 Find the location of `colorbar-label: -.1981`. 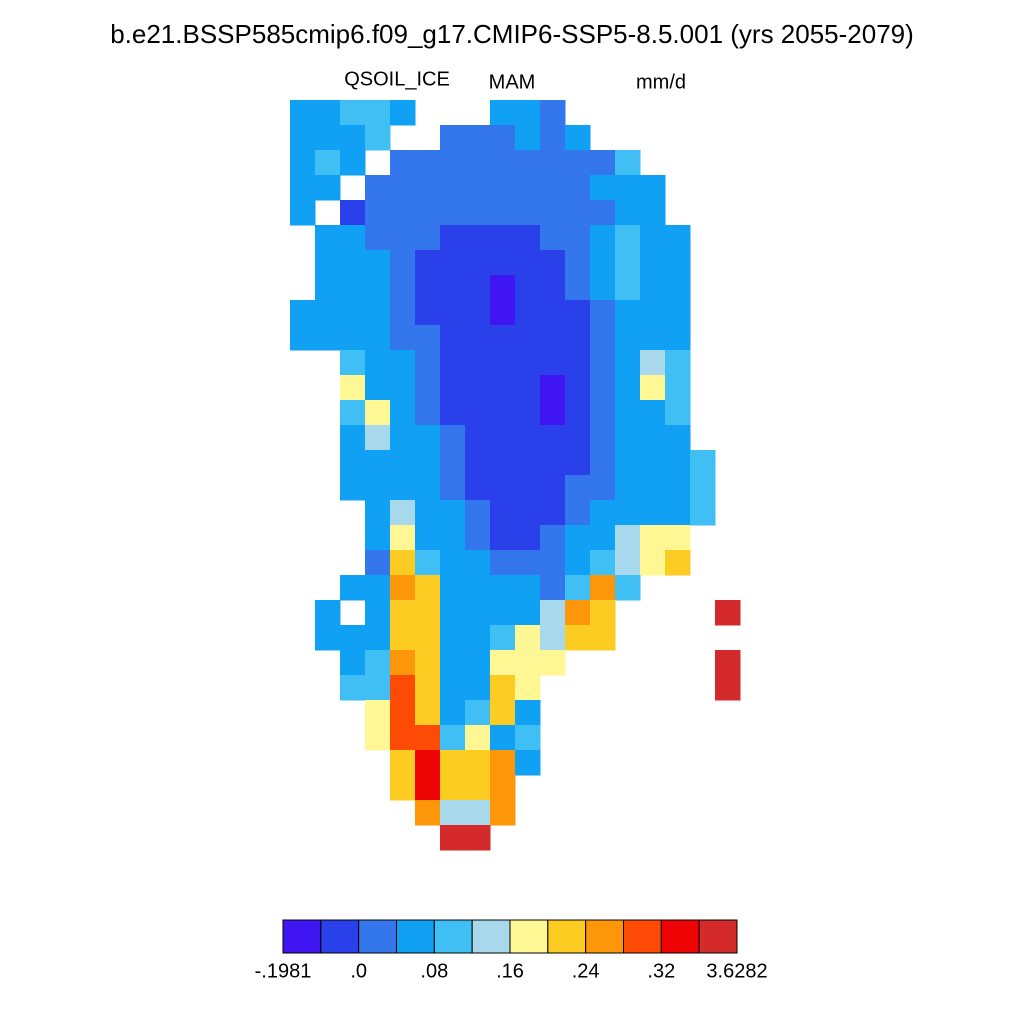

colorbar-label: -.1981 is located at coordinates (283, 971).